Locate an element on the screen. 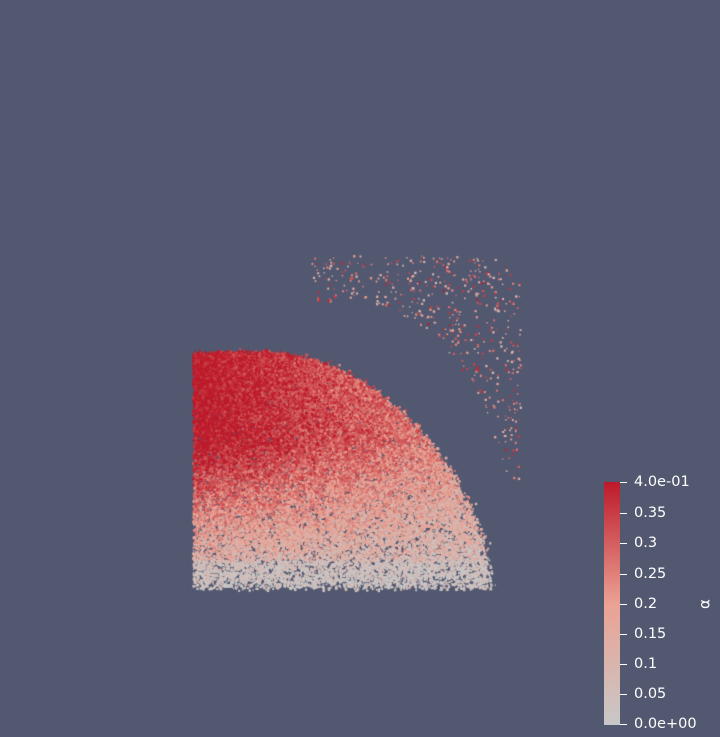 This screenshot has height=737, width=720. colorbar-title: α is located at coordinates (704, 604).